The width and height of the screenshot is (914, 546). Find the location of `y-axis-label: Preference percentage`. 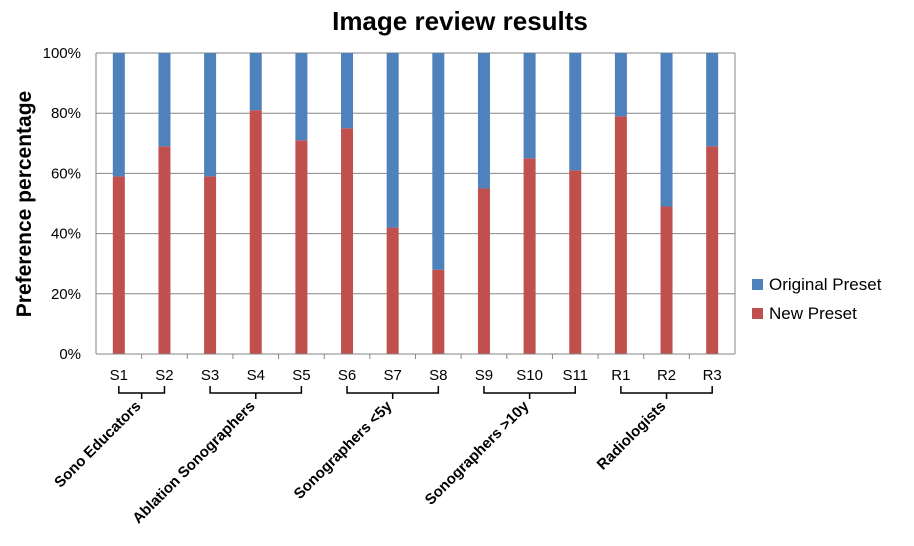

y-axis-label: Preference percentage is located at coordinates (24, 204).